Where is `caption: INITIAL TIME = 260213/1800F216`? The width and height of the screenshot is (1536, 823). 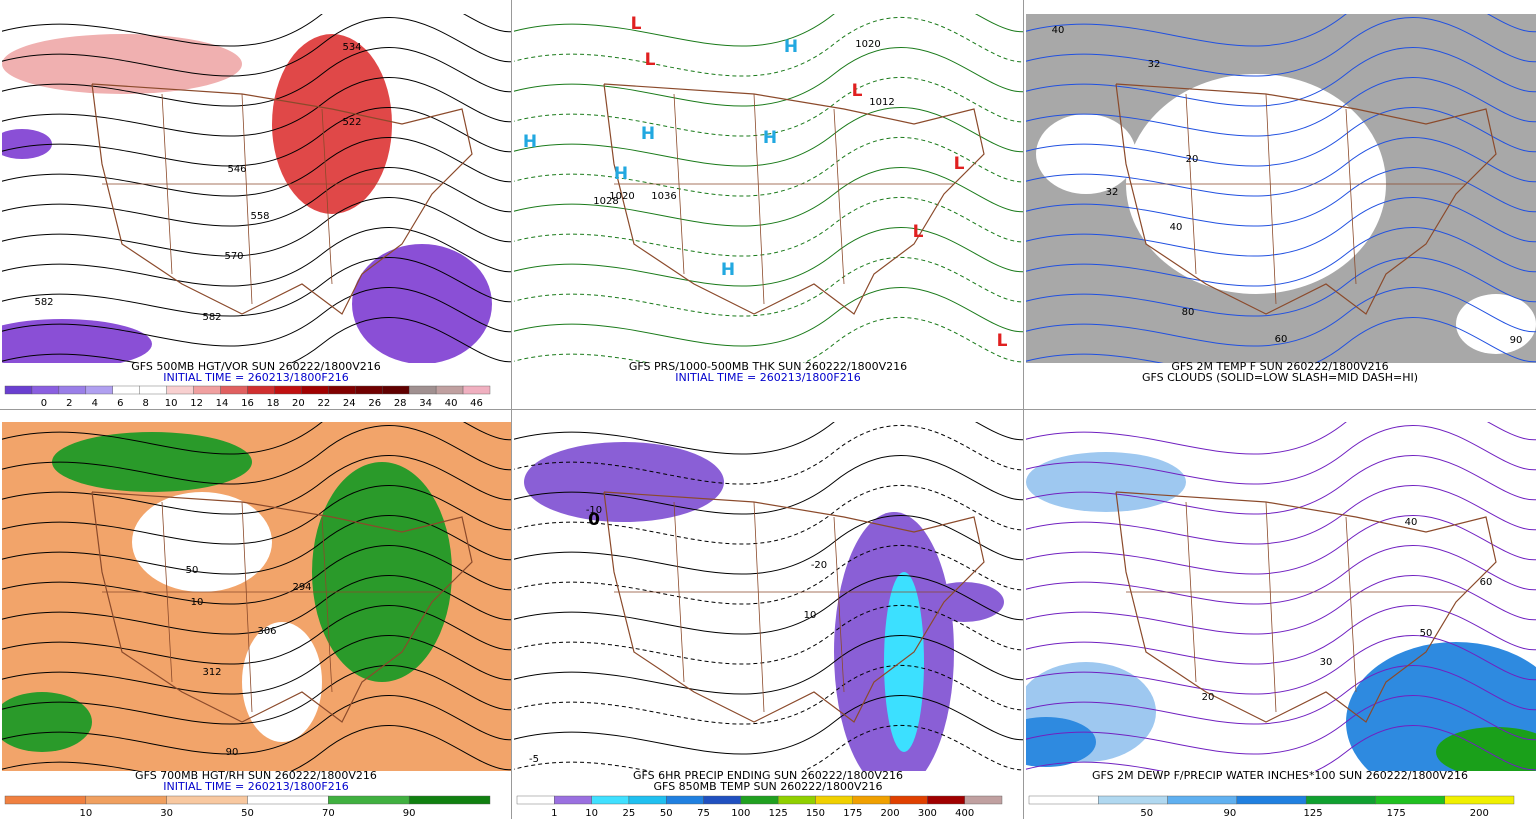 caption: INITIAL TIME = 260213/1800F216 is located at coordinates (767, 377).